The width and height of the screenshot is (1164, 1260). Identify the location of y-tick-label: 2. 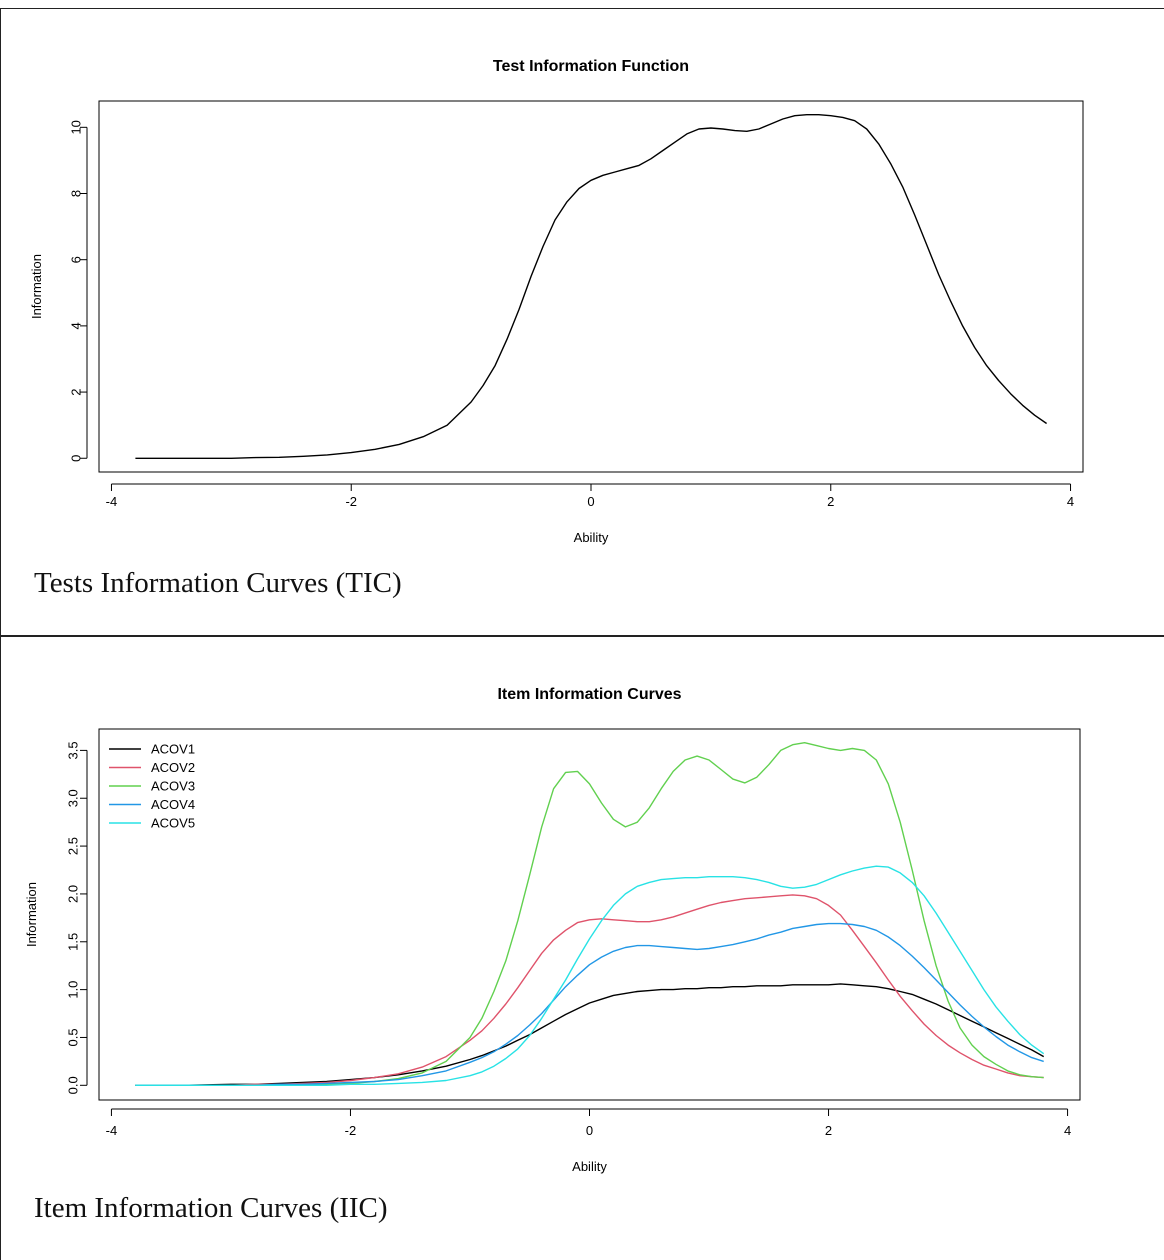
(76, 391).